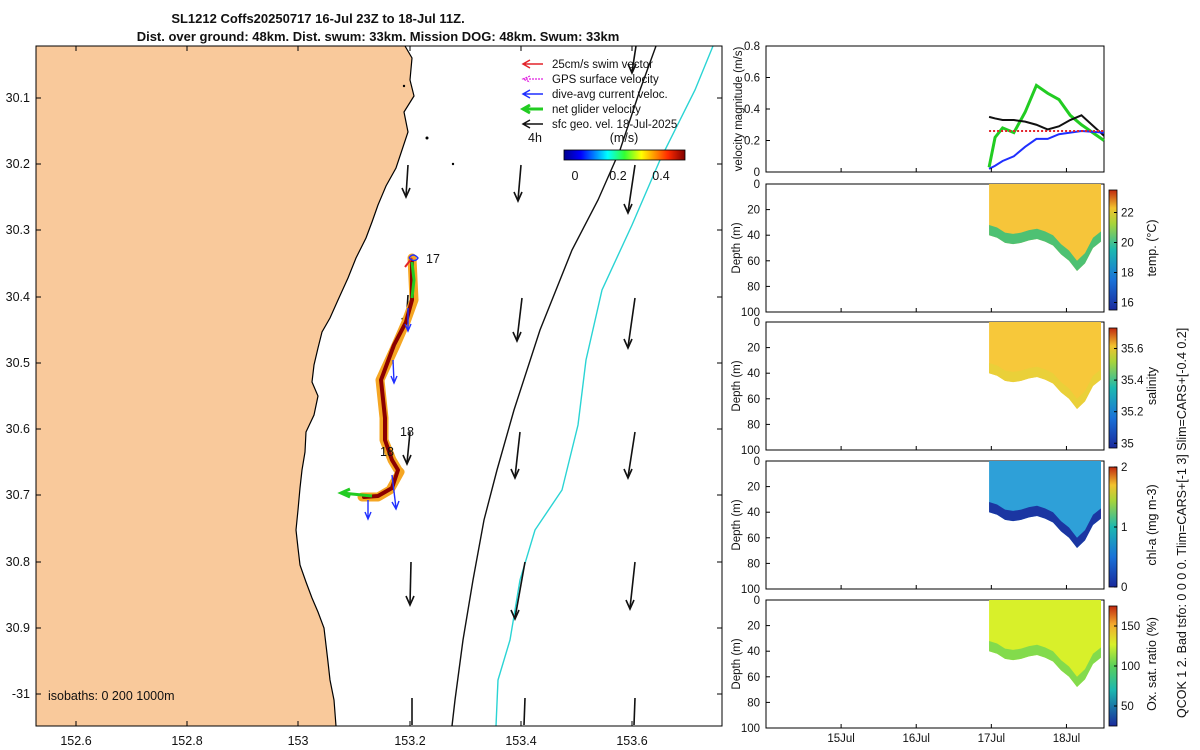  Describe the element at coordinates (935, 109) in the screenshot. I see `velocity-axes-box` at that location.